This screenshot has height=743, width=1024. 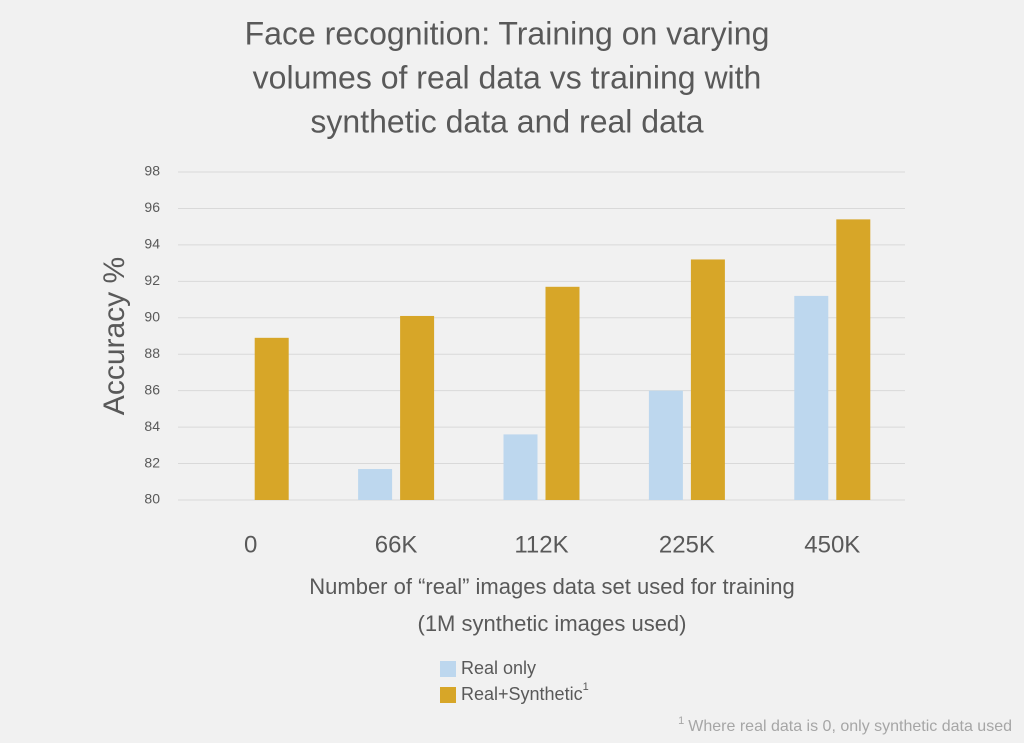 I want to click on y-tick-label: 82, so click(x=152, y=462).